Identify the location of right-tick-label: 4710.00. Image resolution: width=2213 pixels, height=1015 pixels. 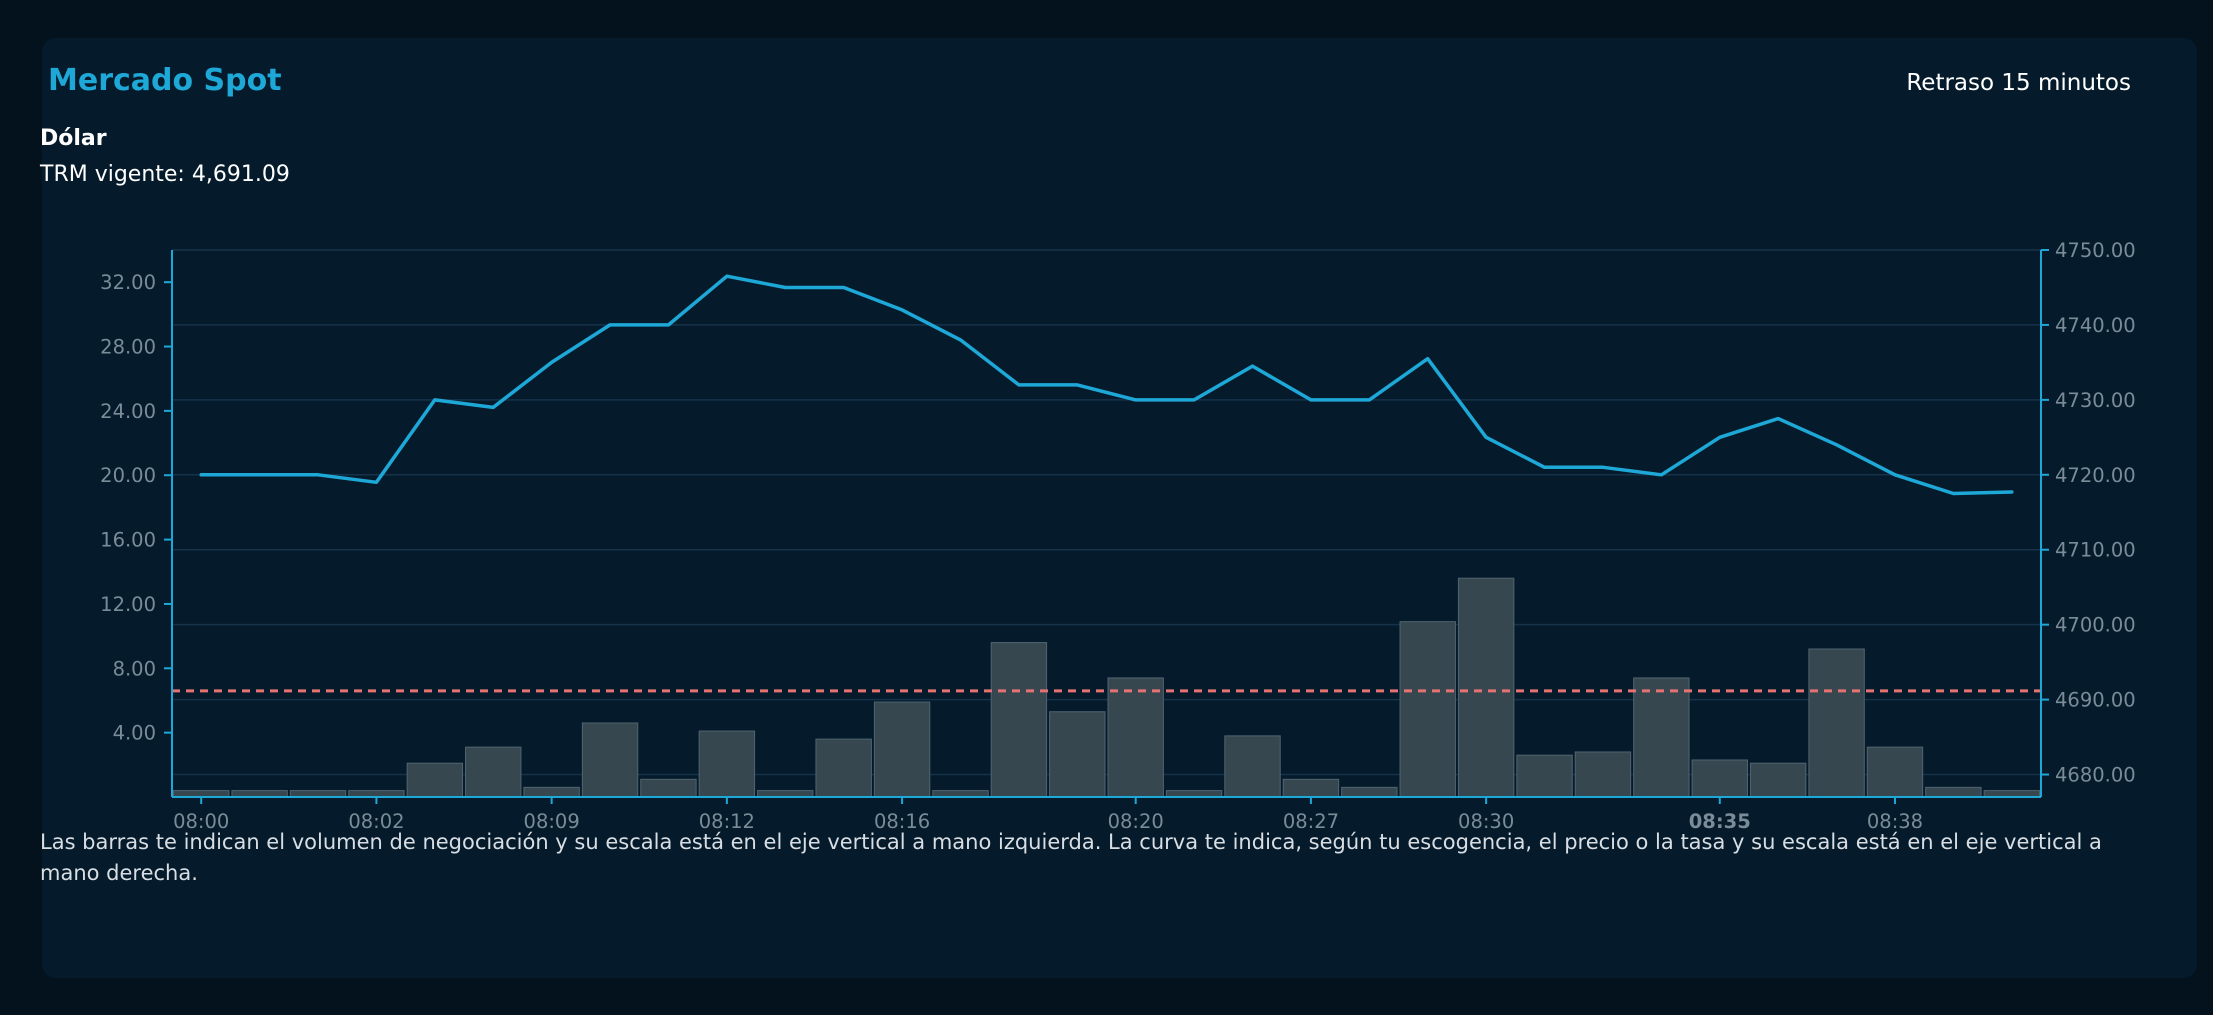
(2095, 550).